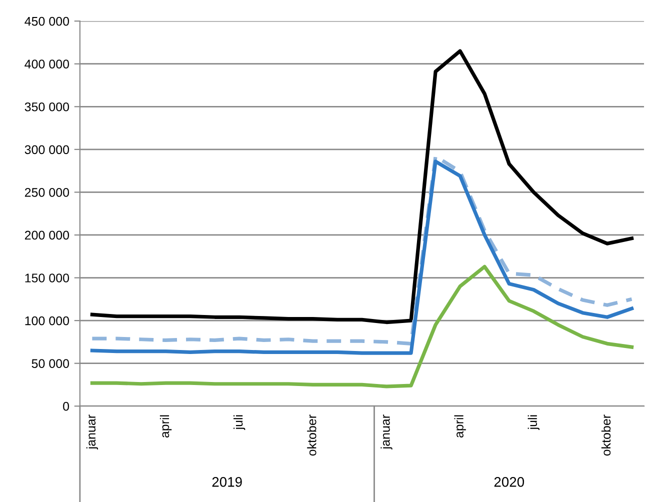 This screenshot has height=502, width=666. Describe the element at coordinates (51, 363) in the screenshot. I see `y-tick-label: 50 000` at that location.